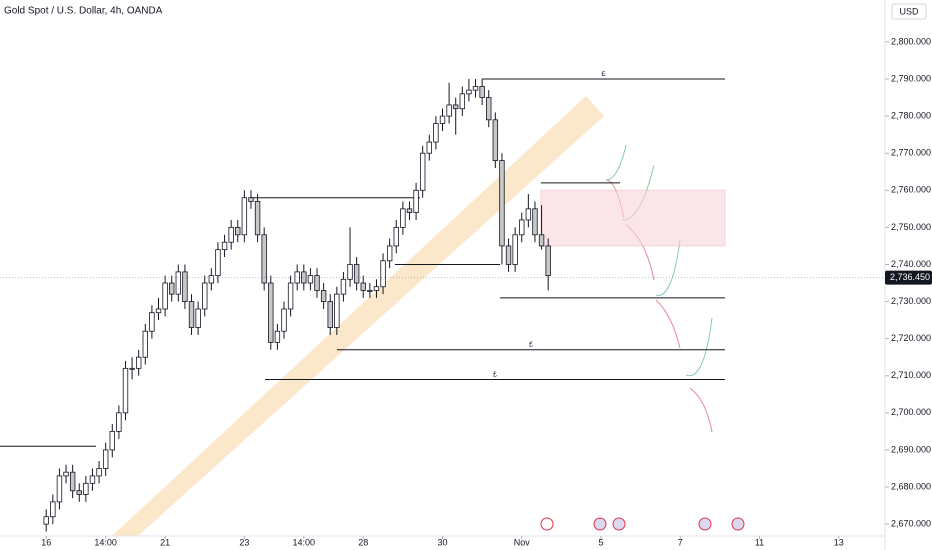 Image resolution: width=932 pixels, height=550 pixels. What do you see at coordinates (165, 542) in the screenshot?
I see `x-tick-label: 21` at bounding box center [165, 542].